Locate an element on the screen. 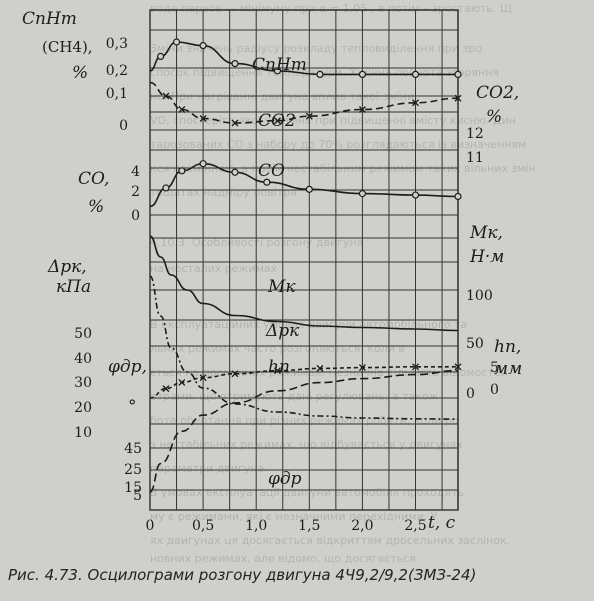  series-line-cnhm is located at coordinates (303, 58).